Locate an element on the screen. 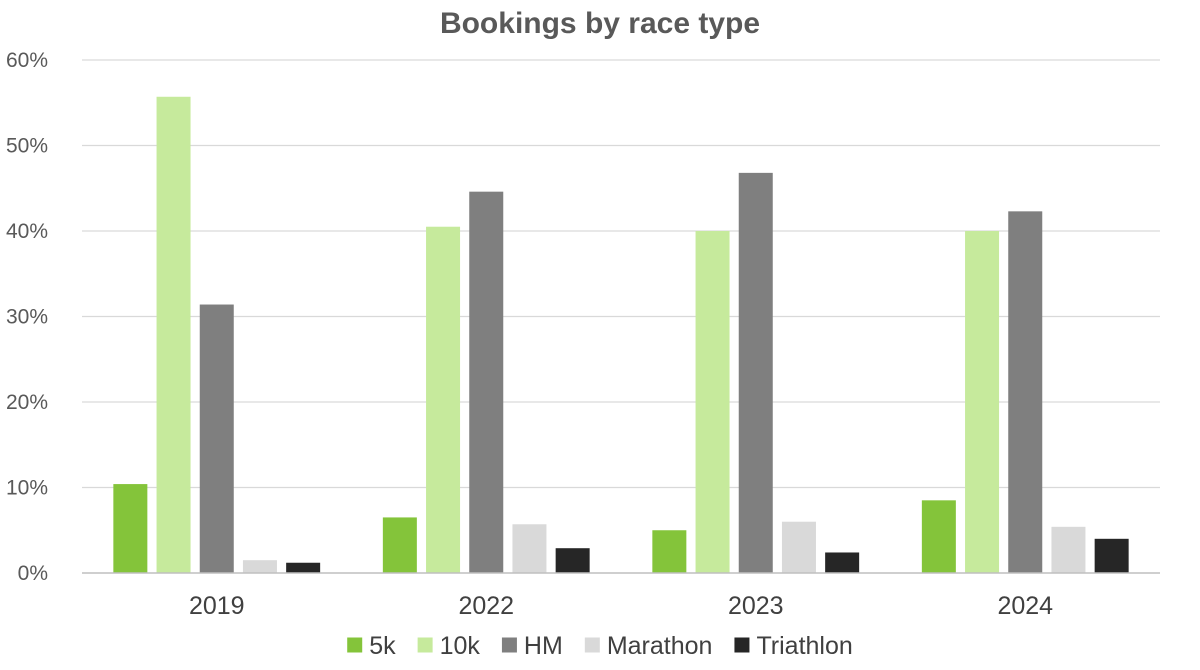 The image size is (1200, 670). bar-10k-2019 is located at coordinates (173, 334).